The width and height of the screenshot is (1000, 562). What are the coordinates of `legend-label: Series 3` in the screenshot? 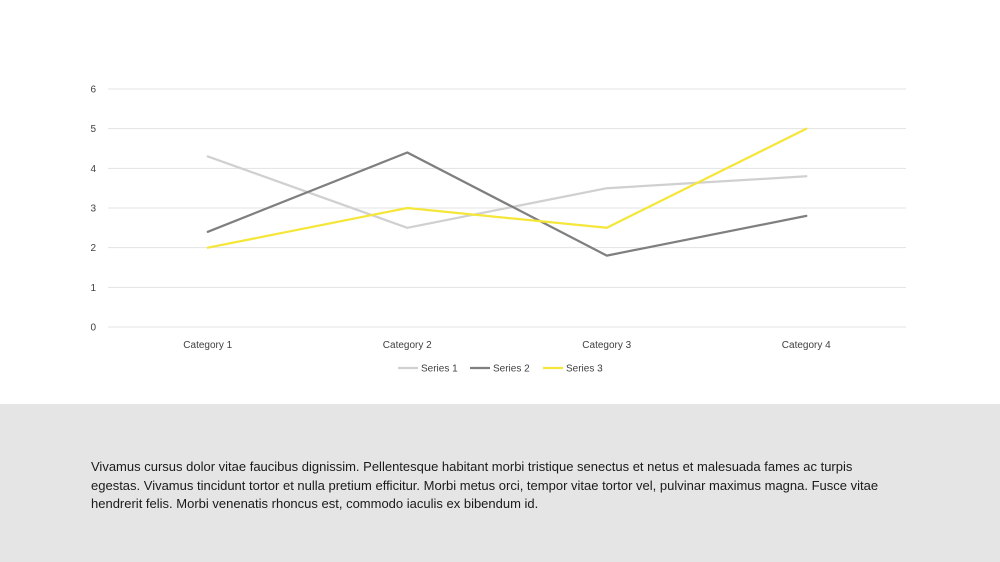 It's located at (584, 369).